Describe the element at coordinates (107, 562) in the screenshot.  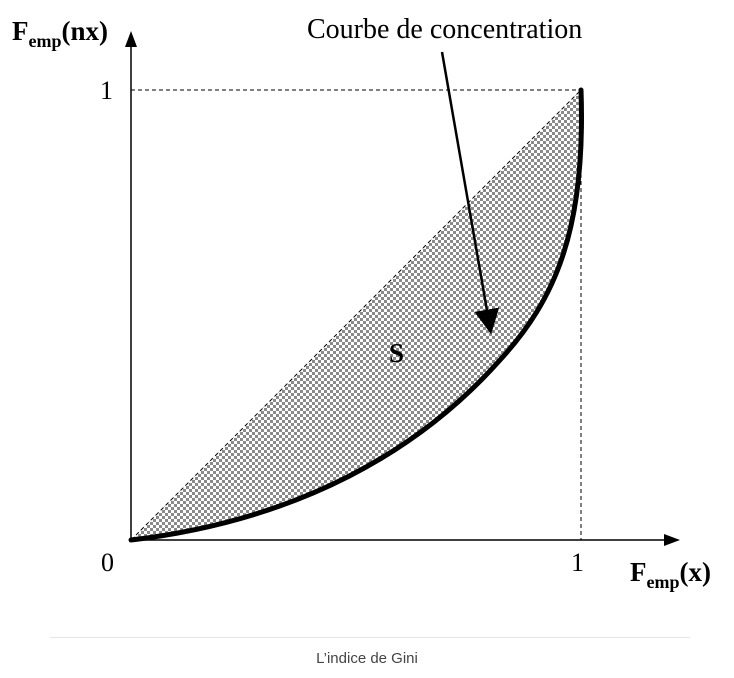
I see `tick-origin: 0` at that location.